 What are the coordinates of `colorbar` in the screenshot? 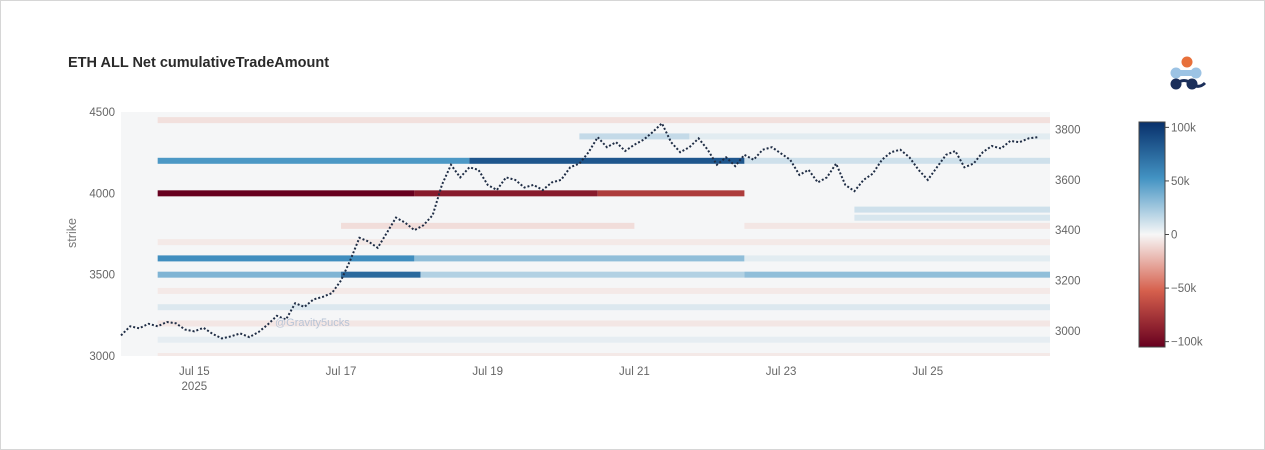 It's located at (1152, 234).